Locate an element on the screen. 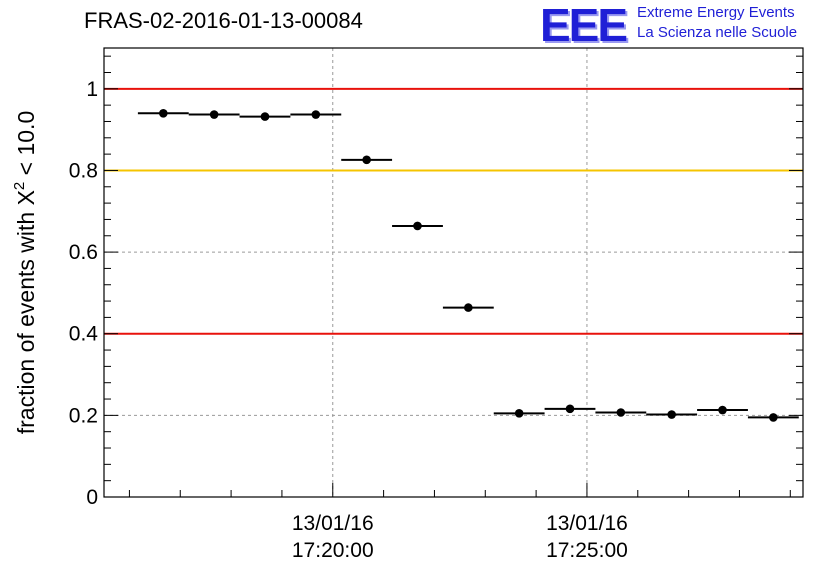 The width and height of the screenshot is (836, 572). y-tick-label: 0 is located at coordinates (92, 497).